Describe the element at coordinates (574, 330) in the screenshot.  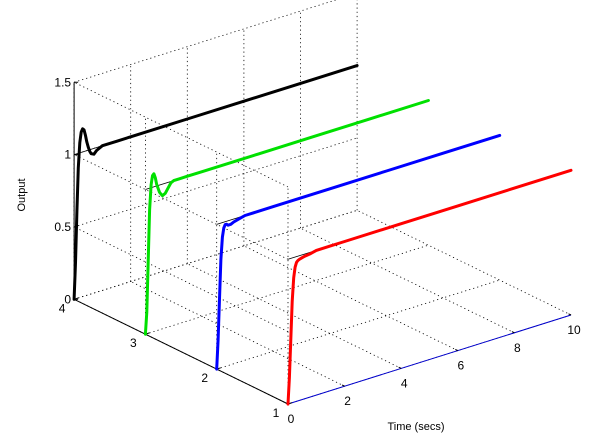
I see `x-tick-label: 10` at that location.